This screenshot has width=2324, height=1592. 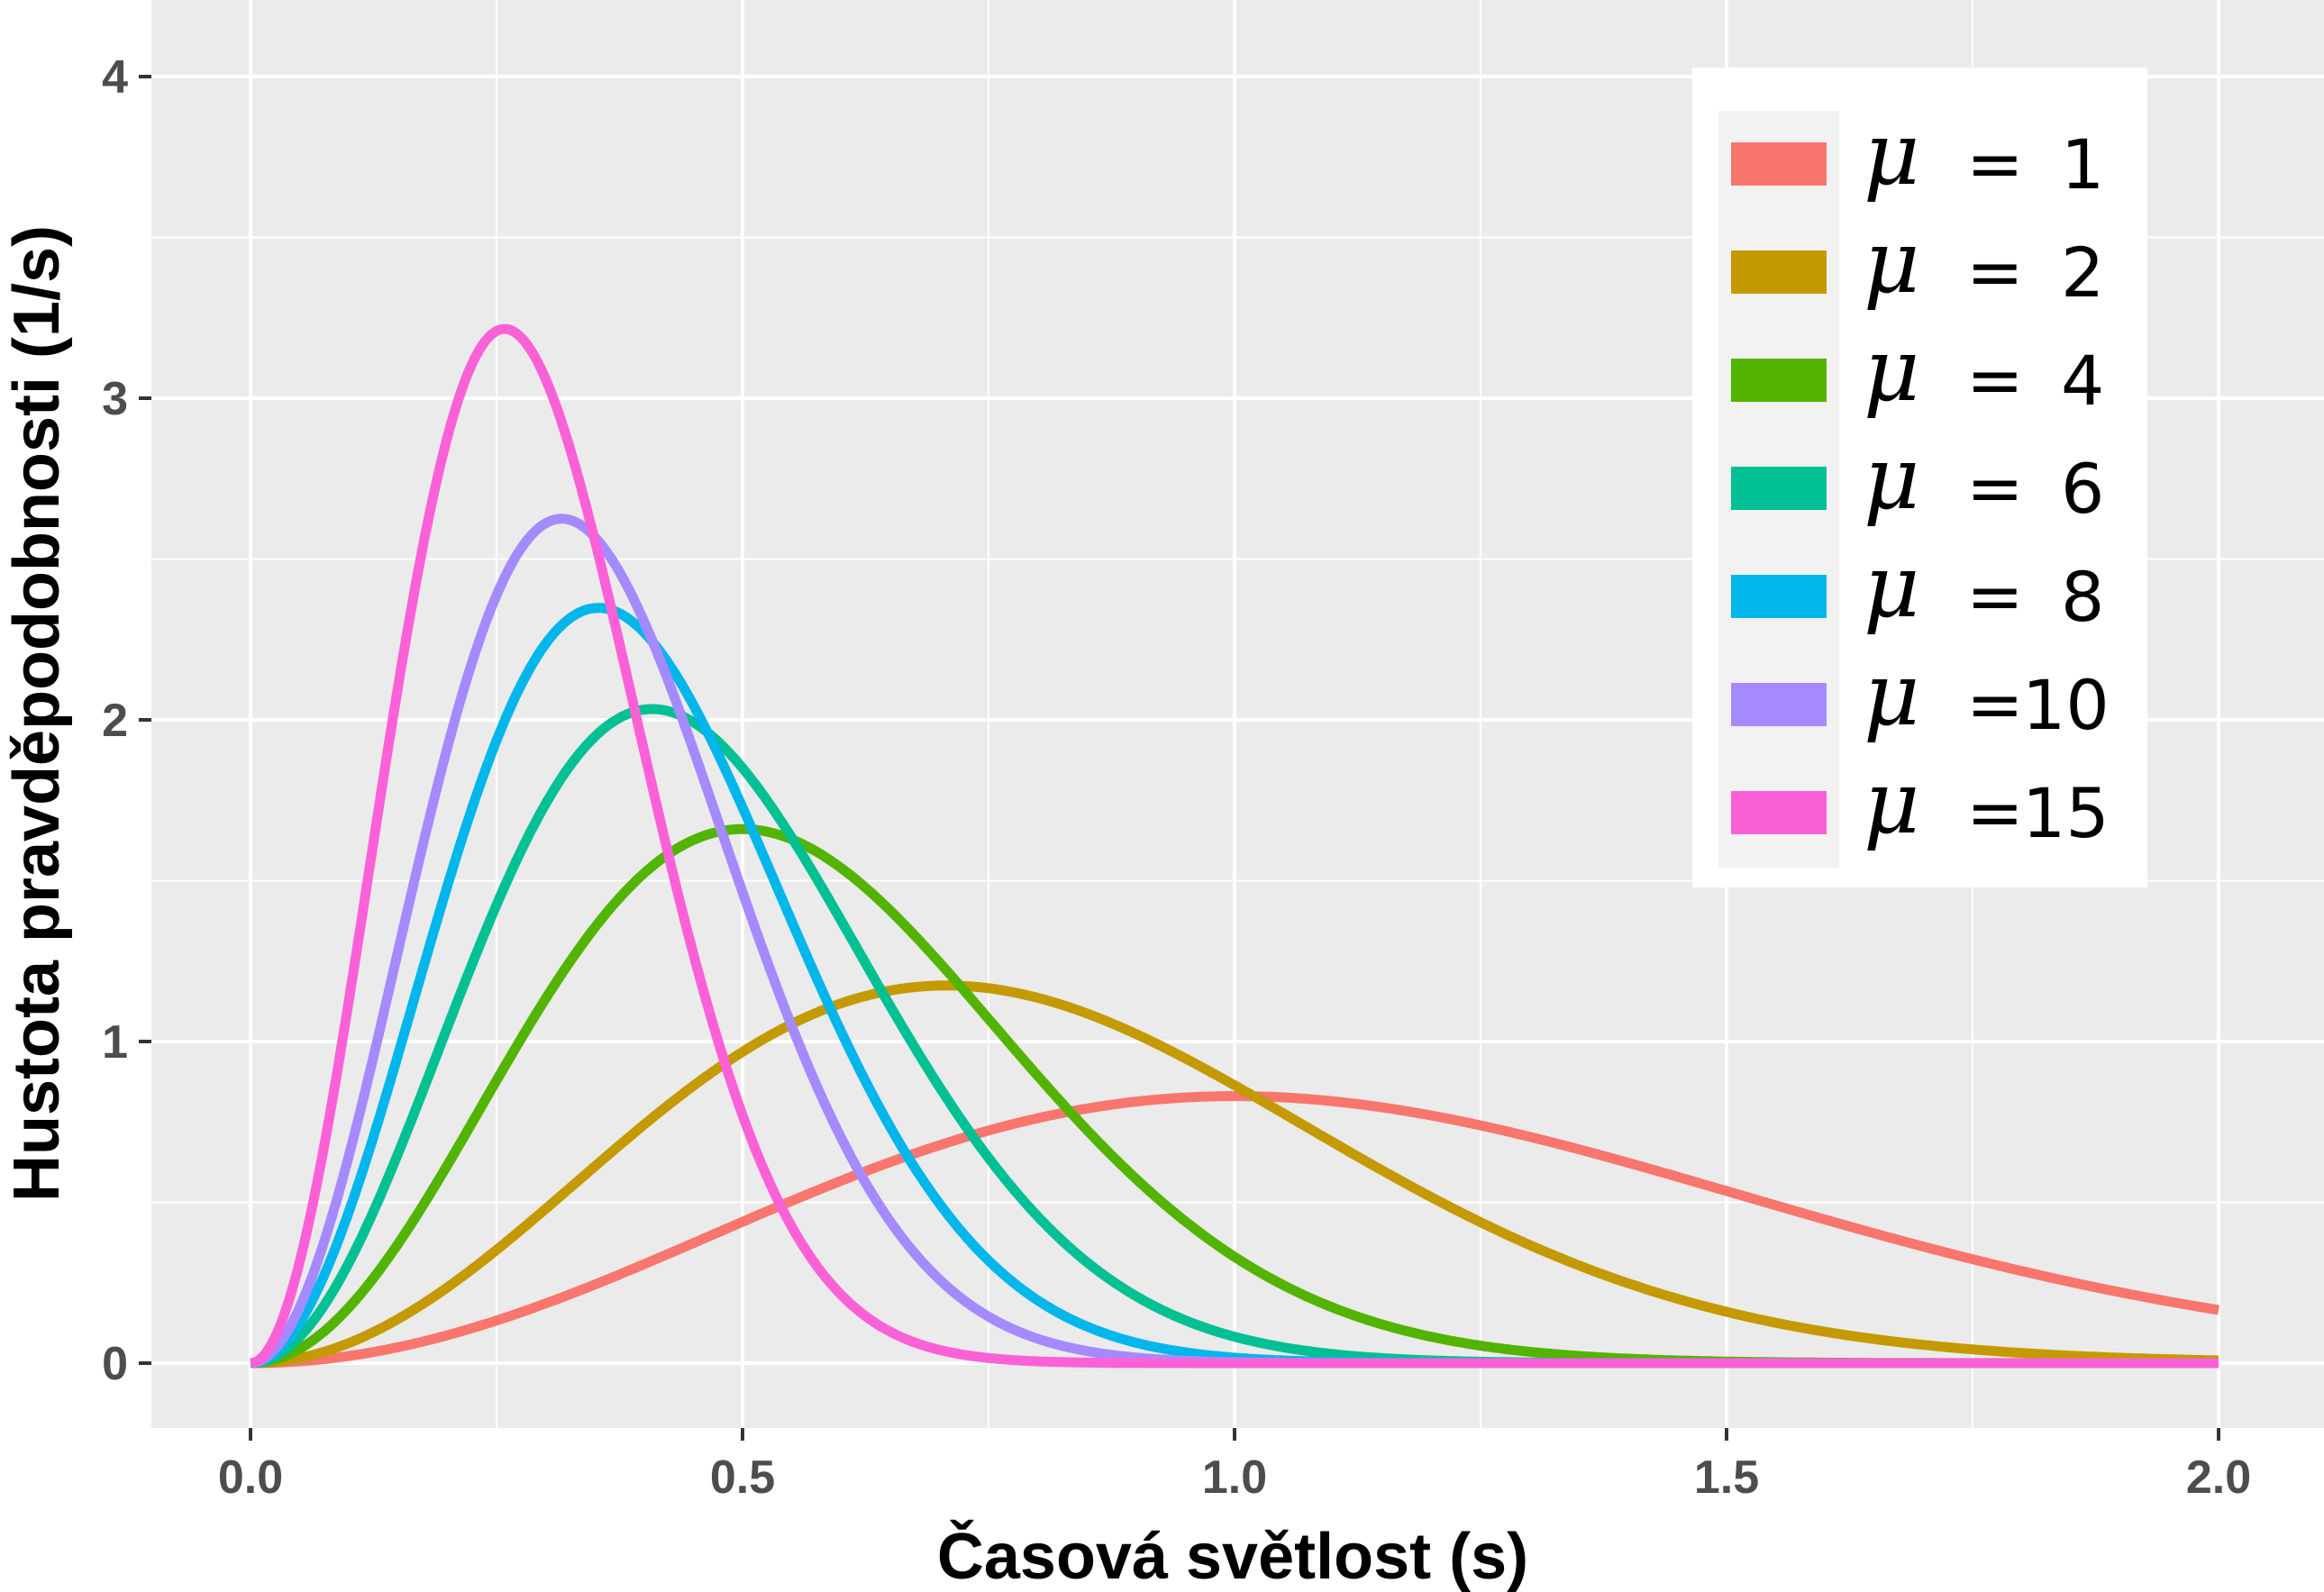 I want to click on legend-item-mu-8: μ = 8, so click(x=1917, y=586).